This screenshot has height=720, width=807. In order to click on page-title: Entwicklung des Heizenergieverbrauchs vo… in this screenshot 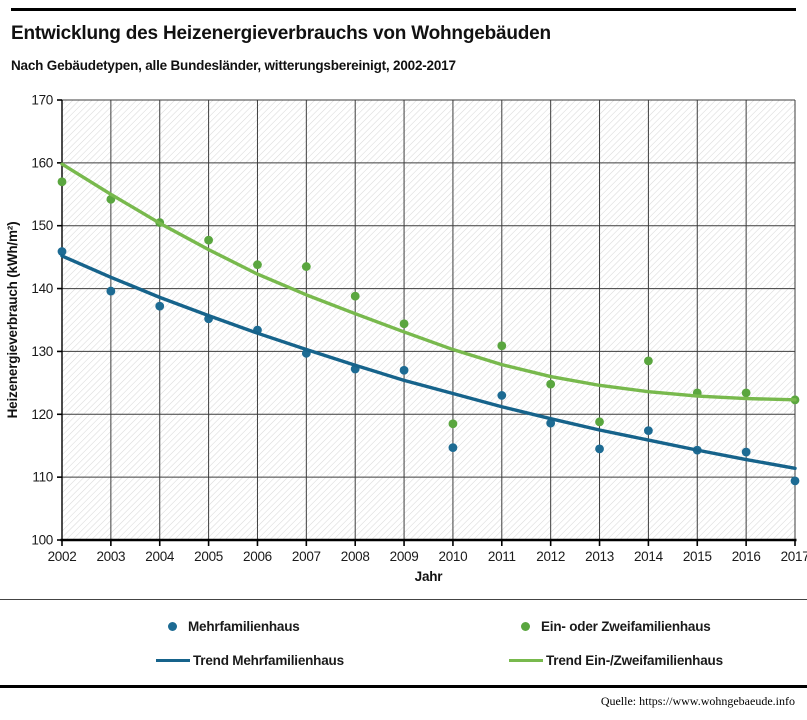, I will do `click(281, 33)`.